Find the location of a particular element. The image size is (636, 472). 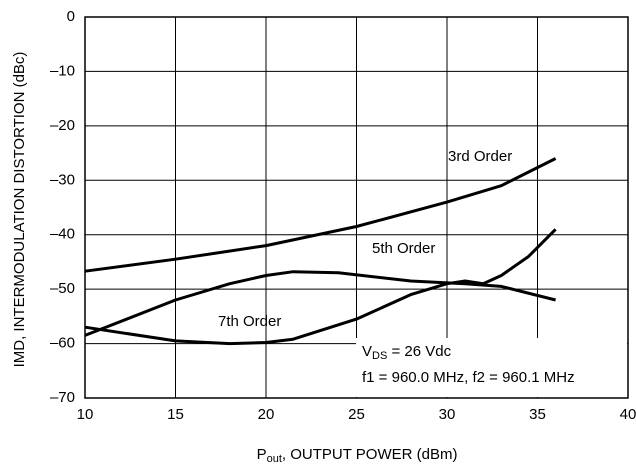

y-tick-label: –50 is located at coordinates (62, 288).